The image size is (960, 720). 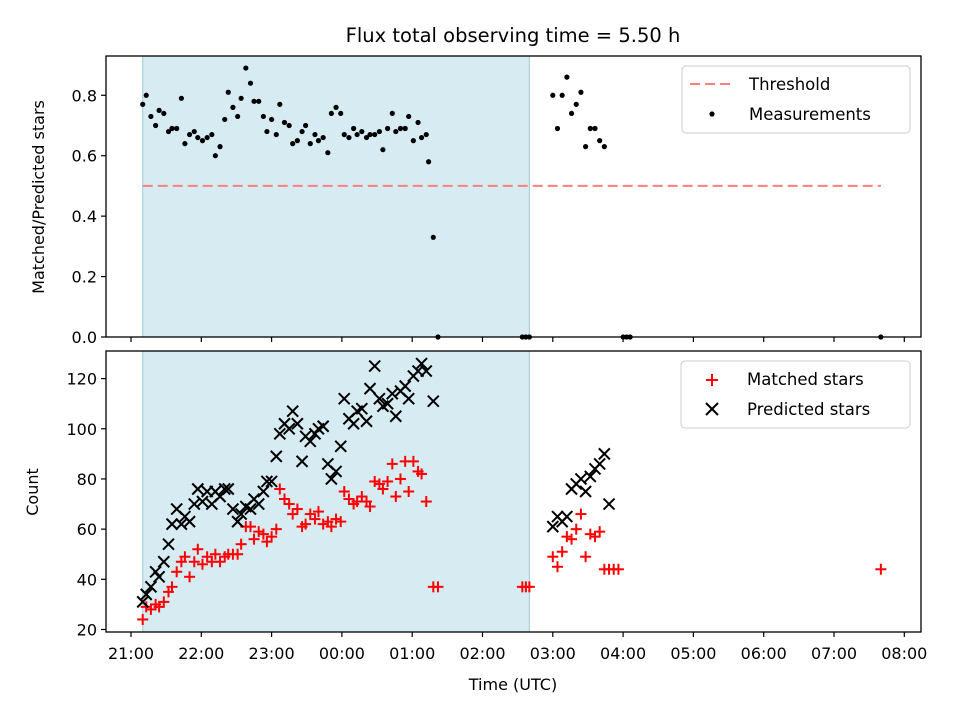 What do you see at coordinates (84, 95) in the screenshot?
I see `y-tick-label: 0.8` at bounding box center [84, 95].